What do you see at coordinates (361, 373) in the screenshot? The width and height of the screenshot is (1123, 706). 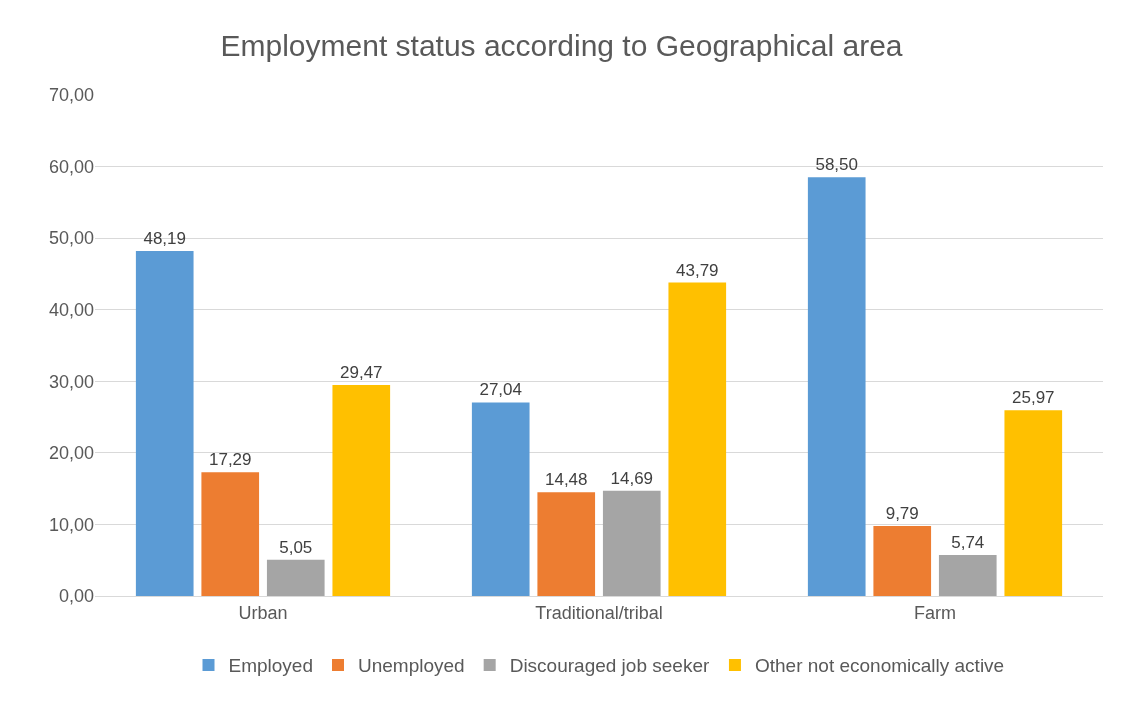 I see `data-label: 29,47` at bounding box center [361, 373].